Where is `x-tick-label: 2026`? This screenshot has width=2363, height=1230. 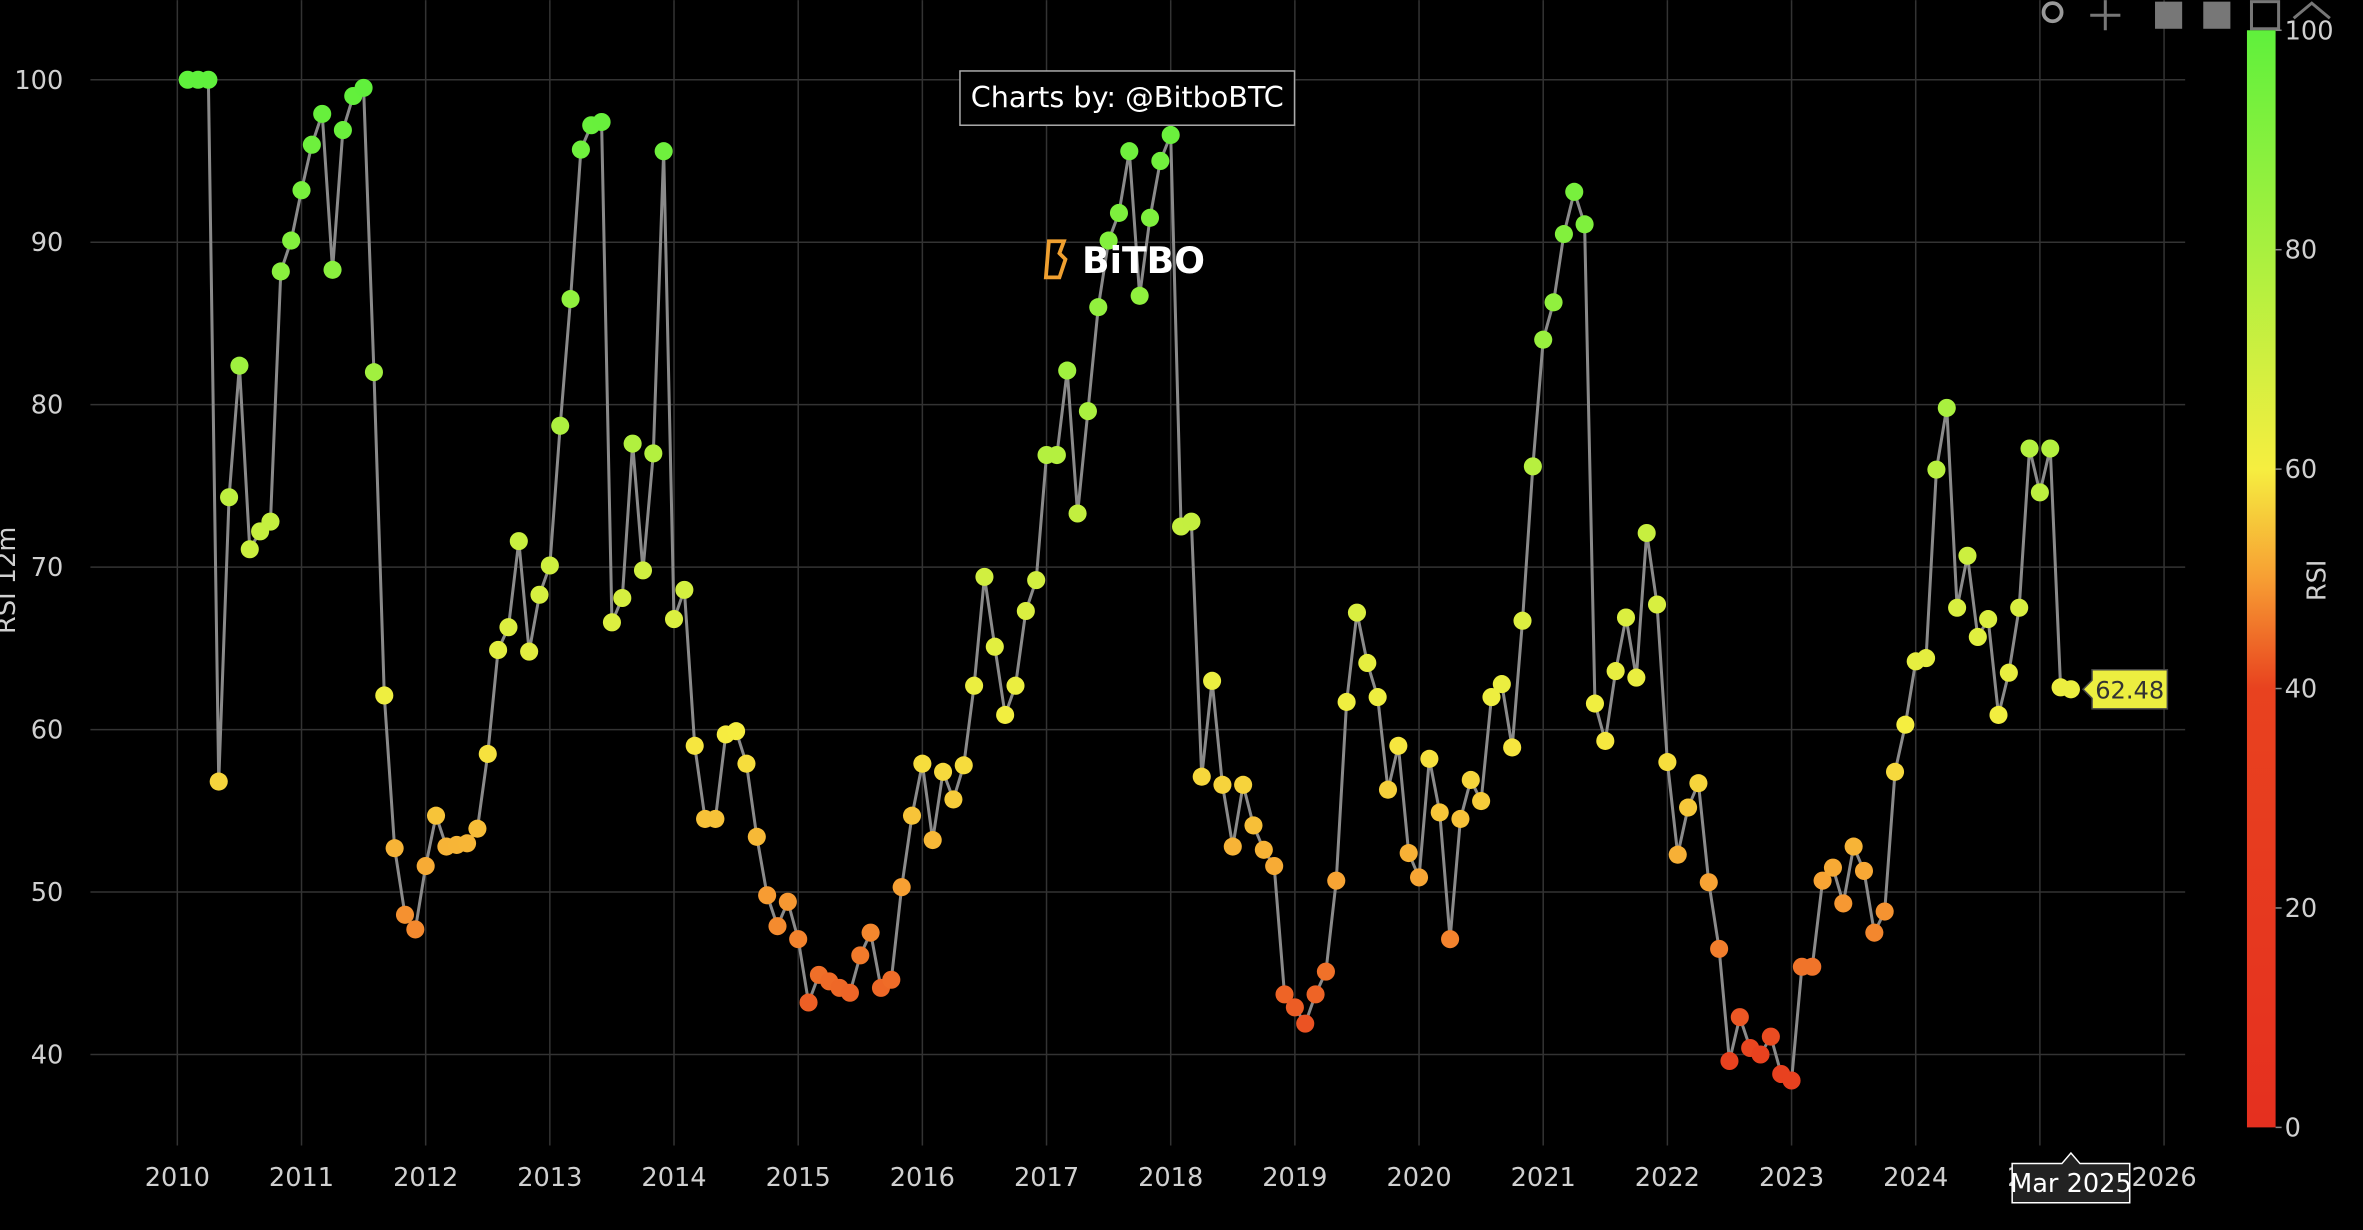 x-tick-label: 2026 is located at coordinates (2163, 1178).